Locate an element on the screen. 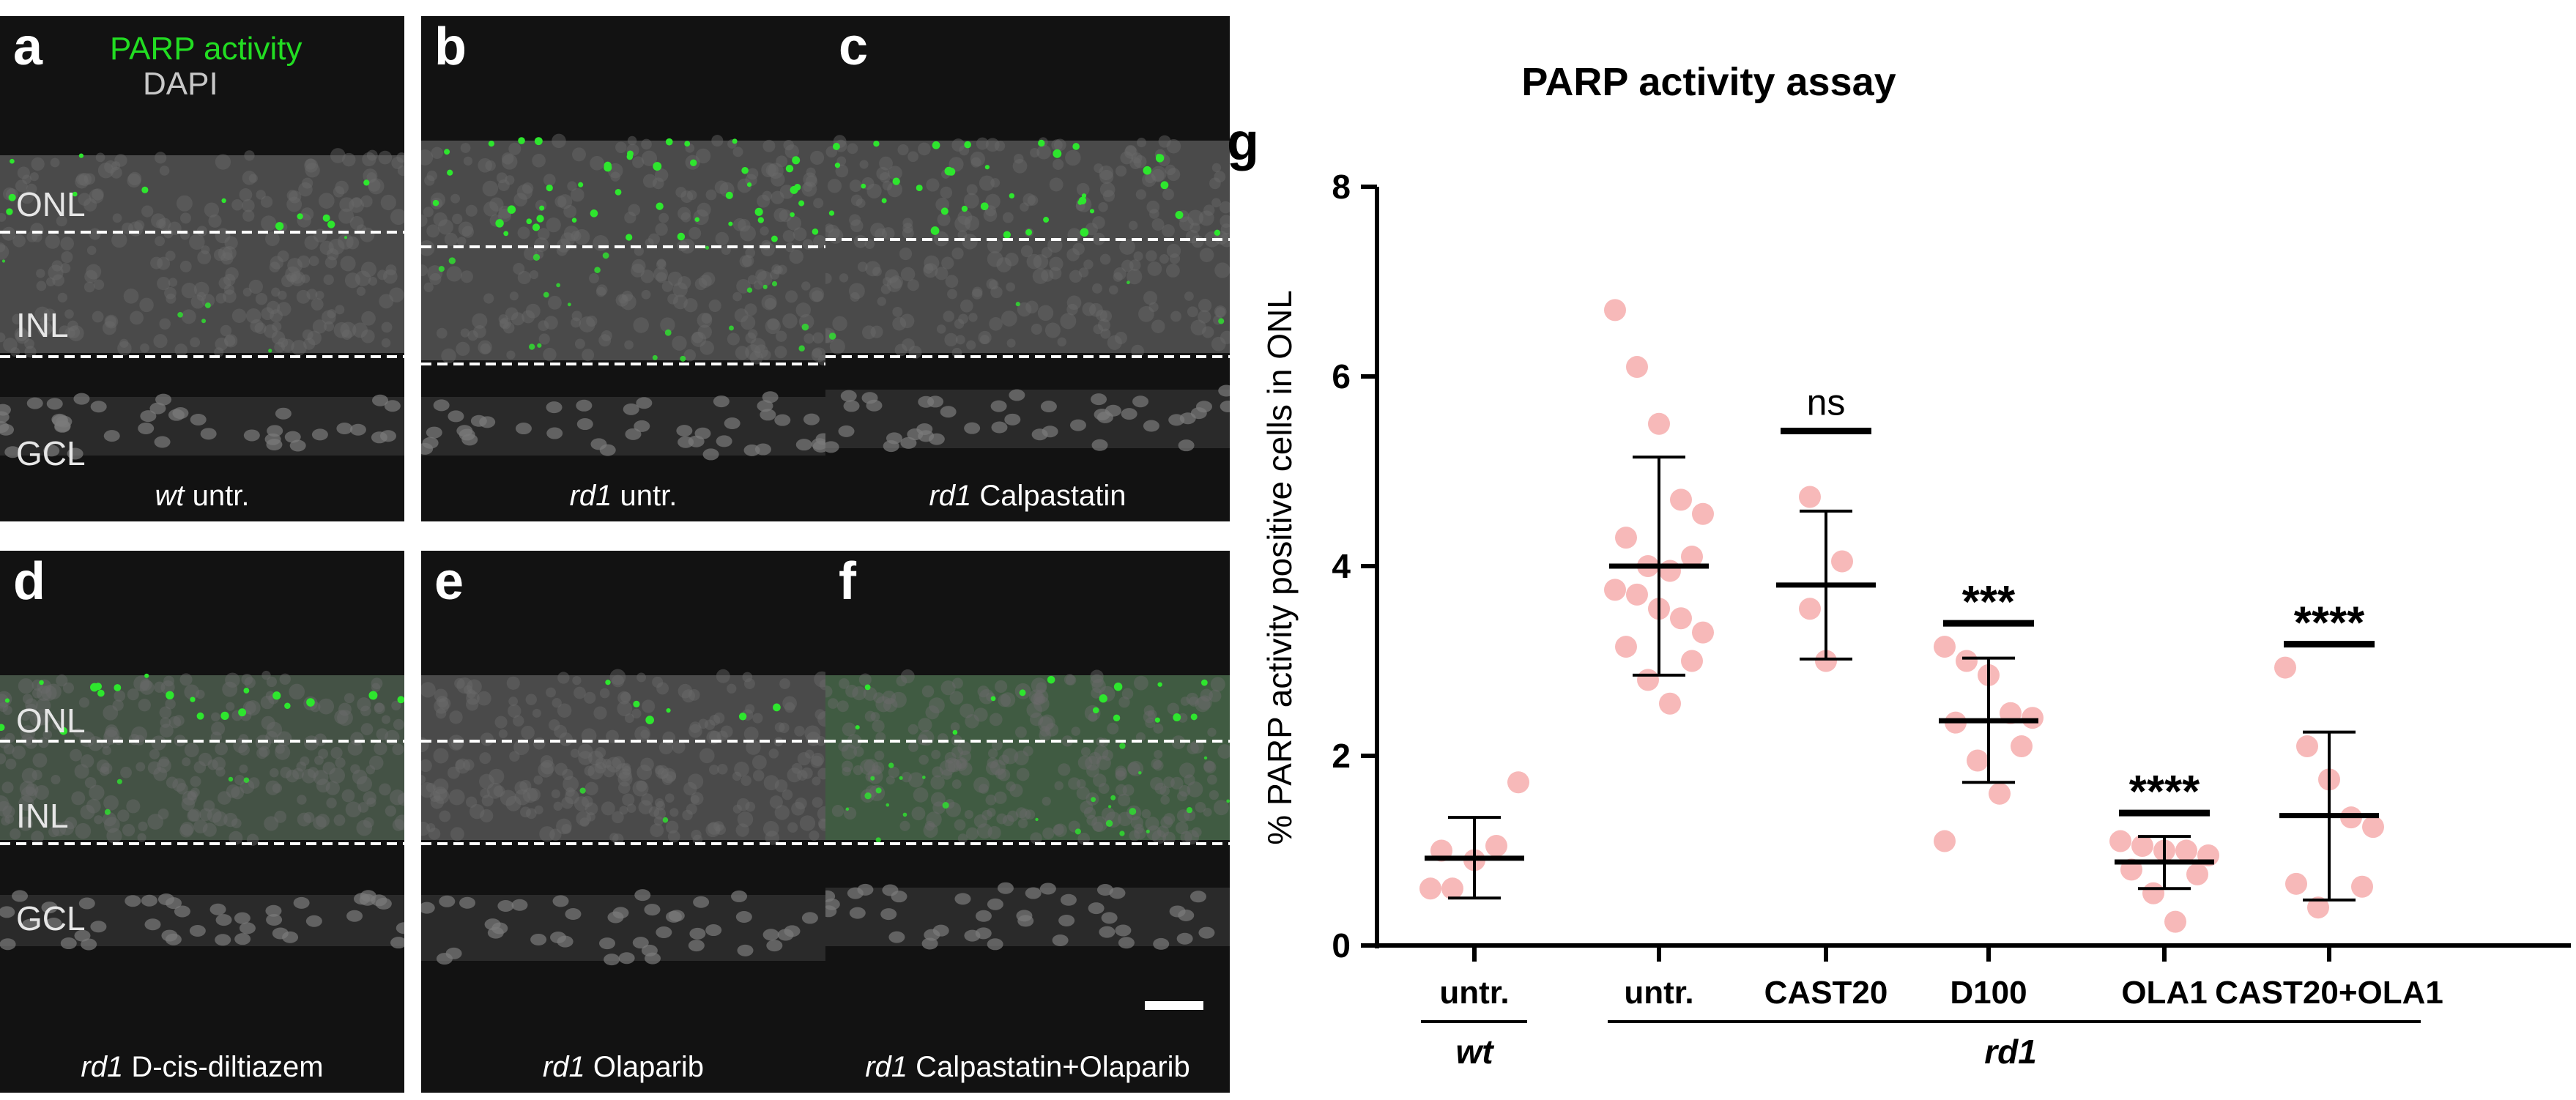 Image resolution: width=2576 pixels, height=1100 pixels. y-axis-label: % PARP activity positive cells in ONL is located at coordinates (1280, 567).